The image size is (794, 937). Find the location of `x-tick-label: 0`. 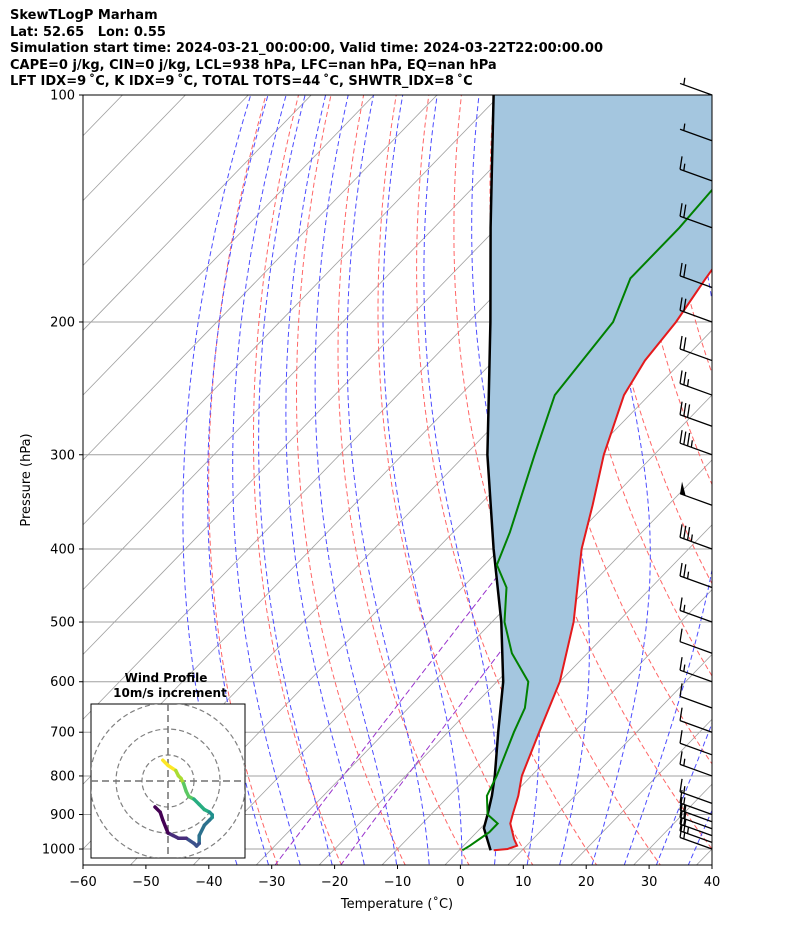

x-tick-label: 0 is located at coordinates (460, 882).